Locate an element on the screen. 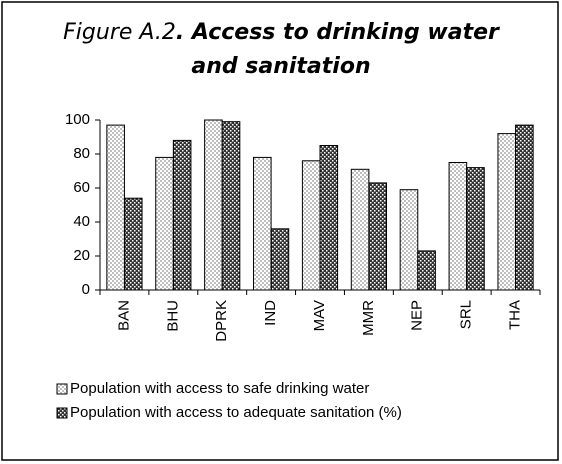  x-tick-label: IND is located at coordinates (270, 313).